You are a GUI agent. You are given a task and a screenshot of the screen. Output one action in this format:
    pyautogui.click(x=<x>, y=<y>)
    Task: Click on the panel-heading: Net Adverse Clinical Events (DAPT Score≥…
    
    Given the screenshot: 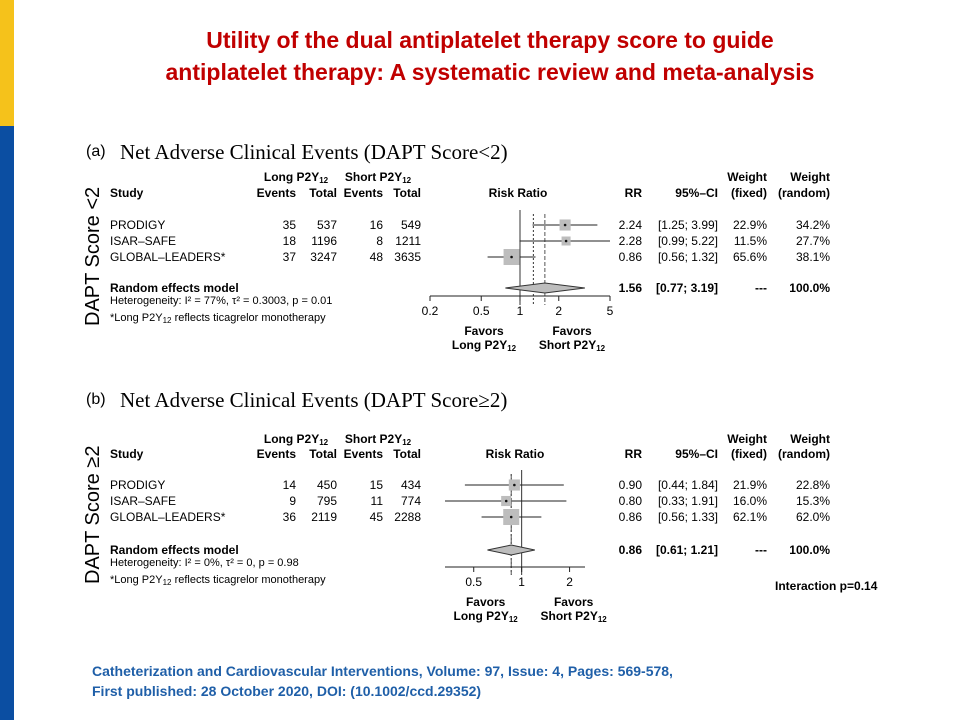 What is the action you would take?
    pyautogui.click(x=314, y=400)
    